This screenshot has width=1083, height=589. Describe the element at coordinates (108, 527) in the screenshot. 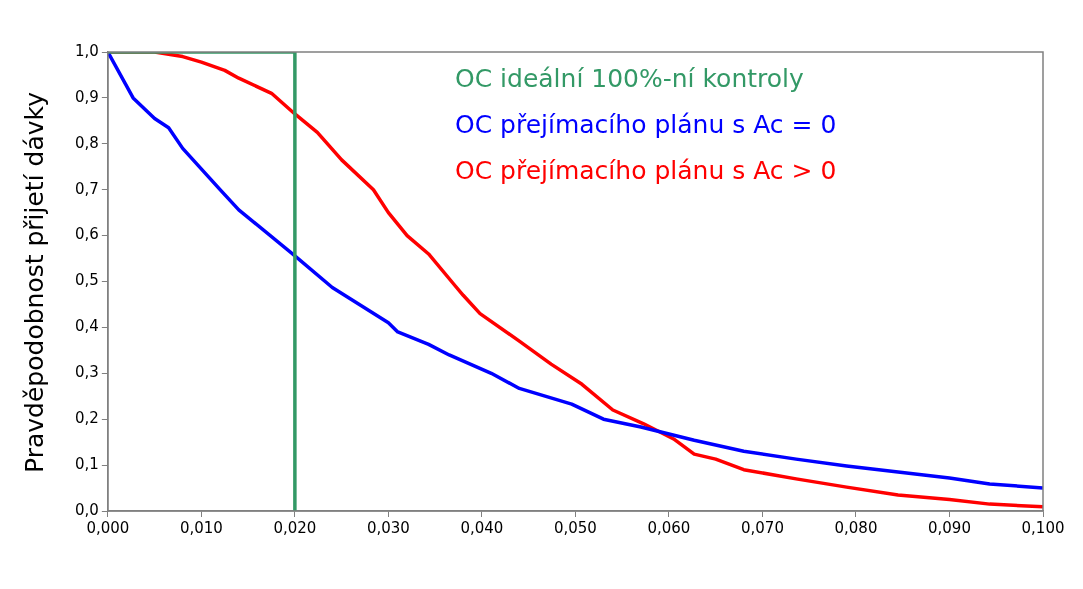

I see `x-tick-label: 0,000` at that location.